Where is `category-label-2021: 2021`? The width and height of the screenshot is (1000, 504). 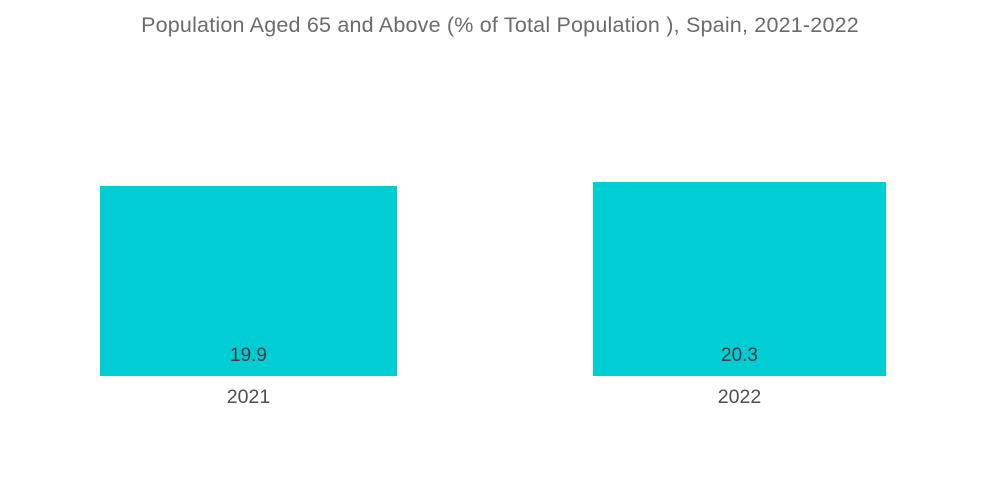 category-label-2021: 2021 is located at coordinates (248, 397).